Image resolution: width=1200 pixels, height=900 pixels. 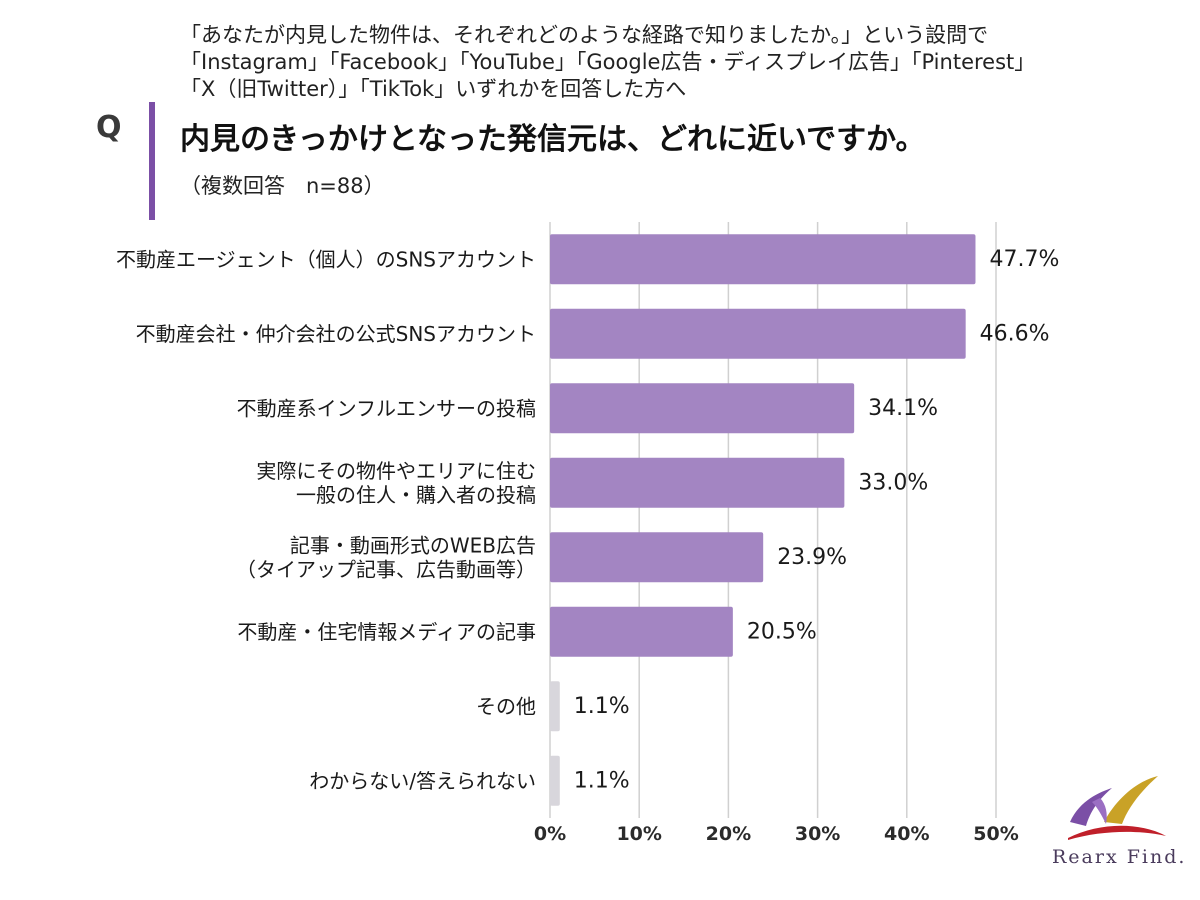 I want to click on intro-line-3: 「X（旧Twitter）」「TikTok」いずれかを回答した方へ, so click(x=433, y=89).